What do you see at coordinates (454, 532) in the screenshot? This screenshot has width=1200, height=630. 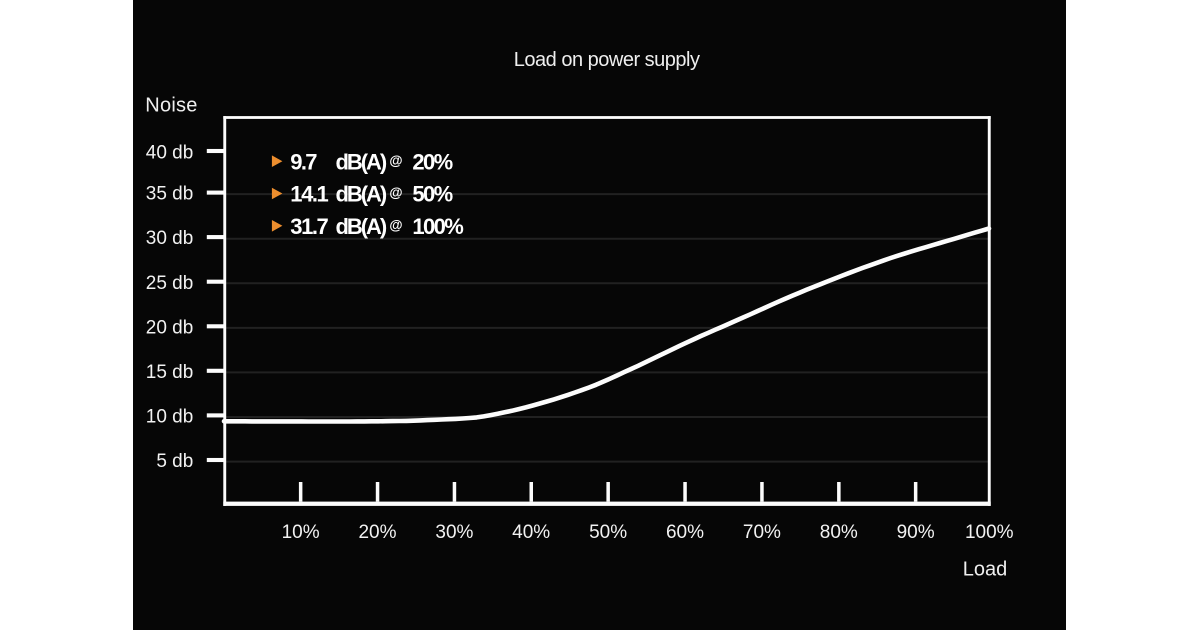 I see `svg-text: 30%` at bounding box center [454, 532].